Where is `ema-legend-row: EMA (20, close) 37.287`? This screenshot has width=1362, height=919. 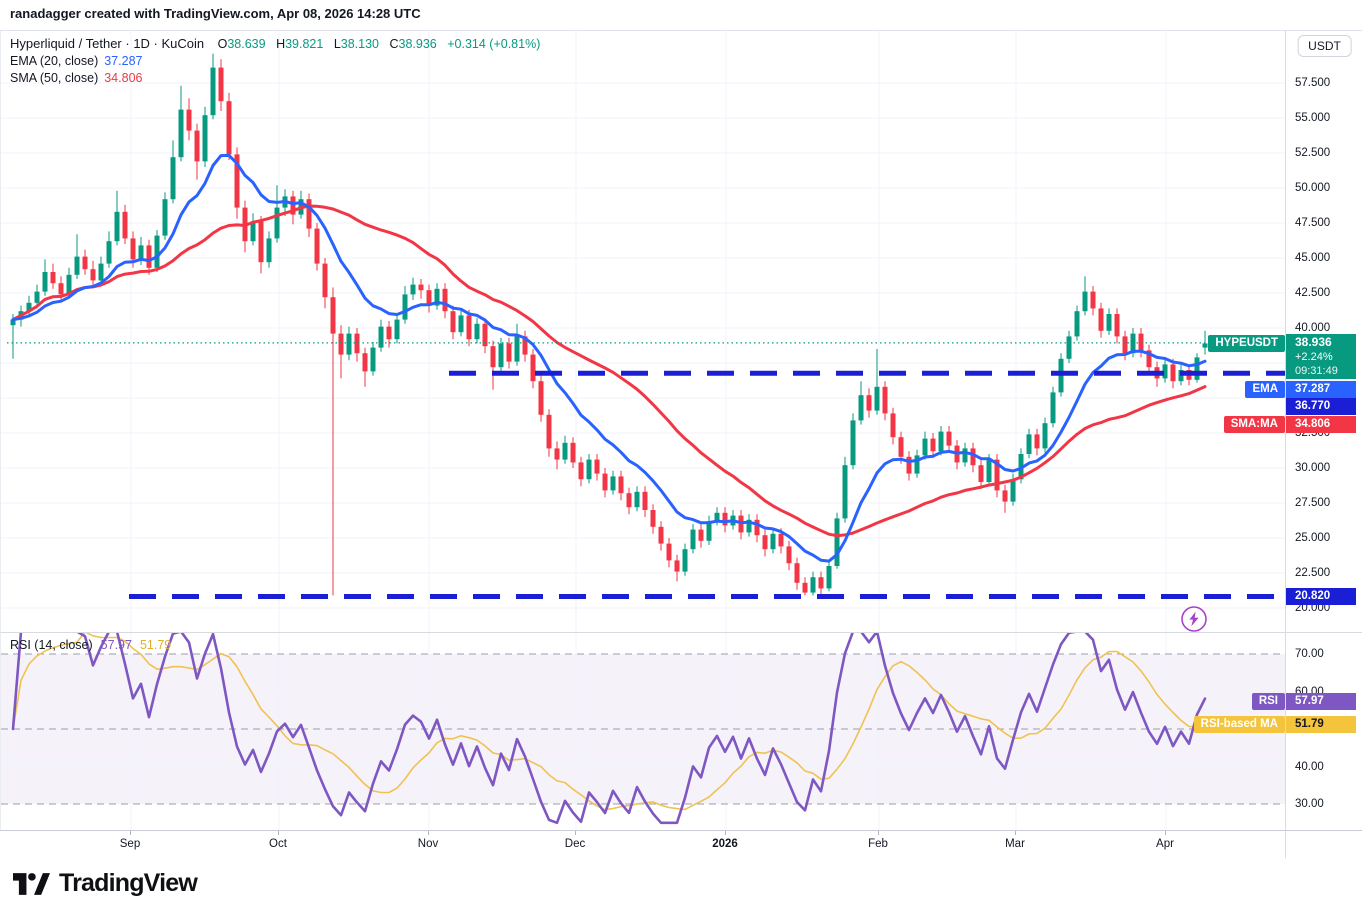 ema-legend-row: EMA (20, close) 37.287 is located at coordinates (275, 61).